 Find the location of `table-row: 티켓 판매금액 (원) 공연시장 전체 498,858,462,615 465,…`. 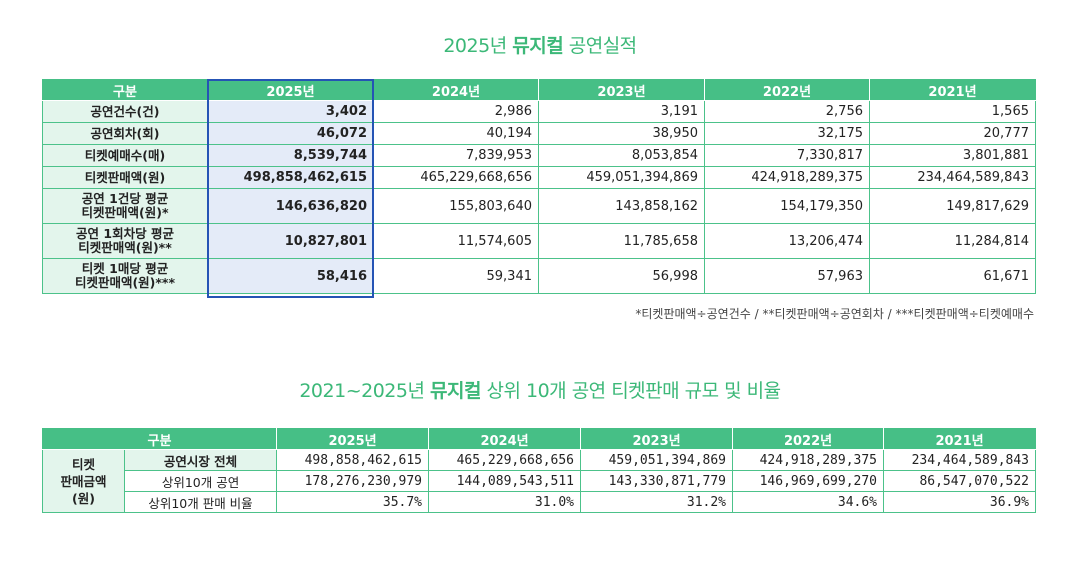

table-row: 티켓 판매금액 (원) 공연시장 전체 498,858,462,615 465,… is located at coordinates (539, 481).